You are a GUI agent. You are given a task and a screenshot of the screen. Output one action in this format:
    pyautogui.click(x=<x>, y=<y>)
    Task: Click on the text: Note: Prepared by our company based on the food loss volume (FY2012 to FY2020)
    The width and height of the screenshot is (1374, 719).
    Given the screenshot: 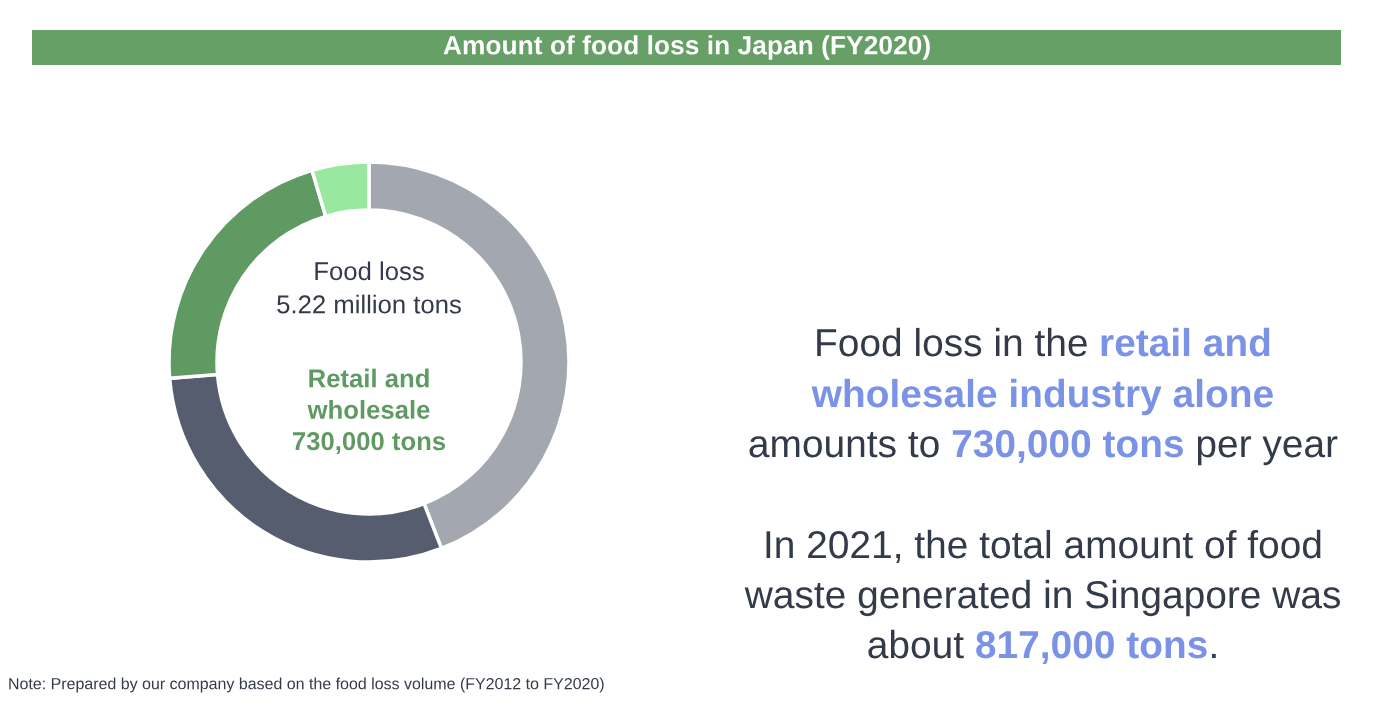 What is the action you would take?
    pyautogui.click(x=306, y=685)
    